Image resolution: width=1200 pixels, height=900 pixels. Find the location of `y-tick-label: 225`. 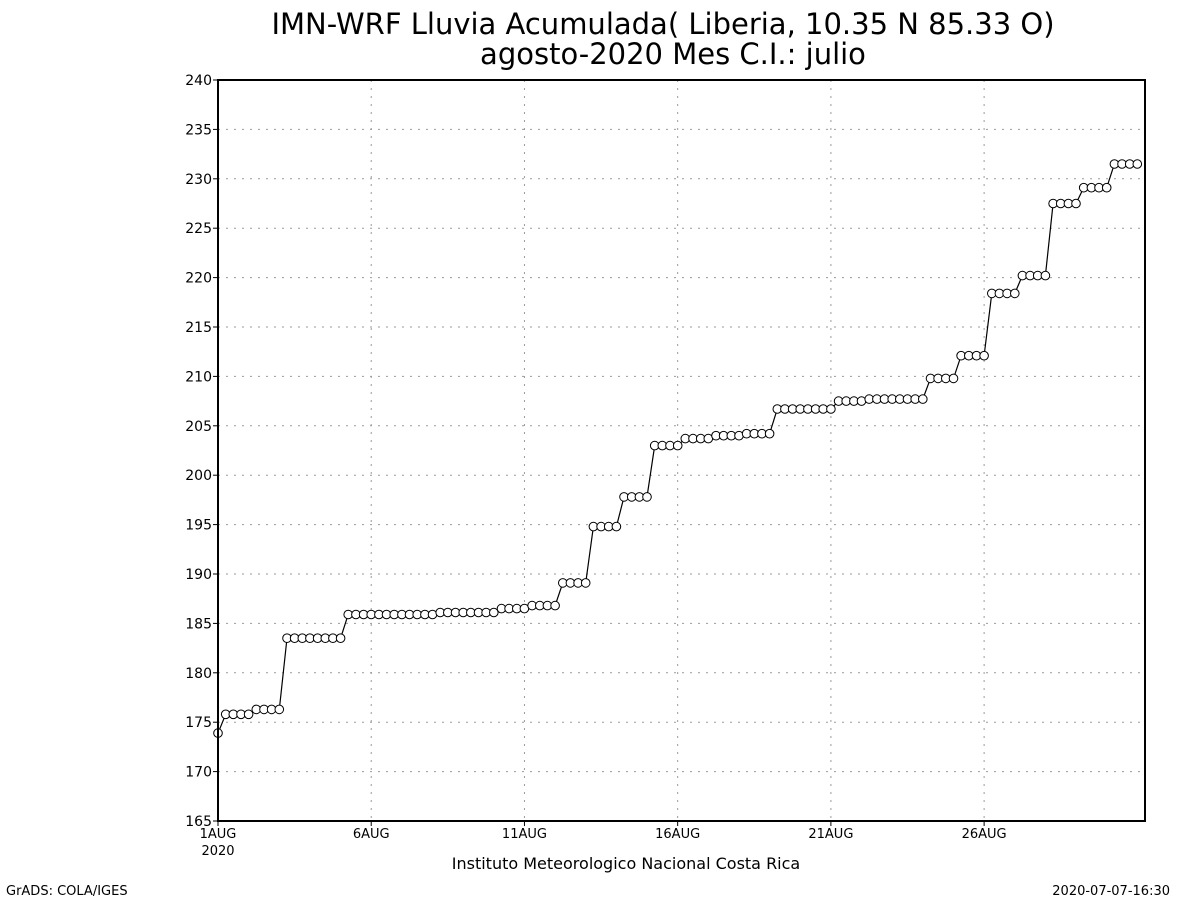

y-tick-label: 225 is located at coordinates (198, 229).